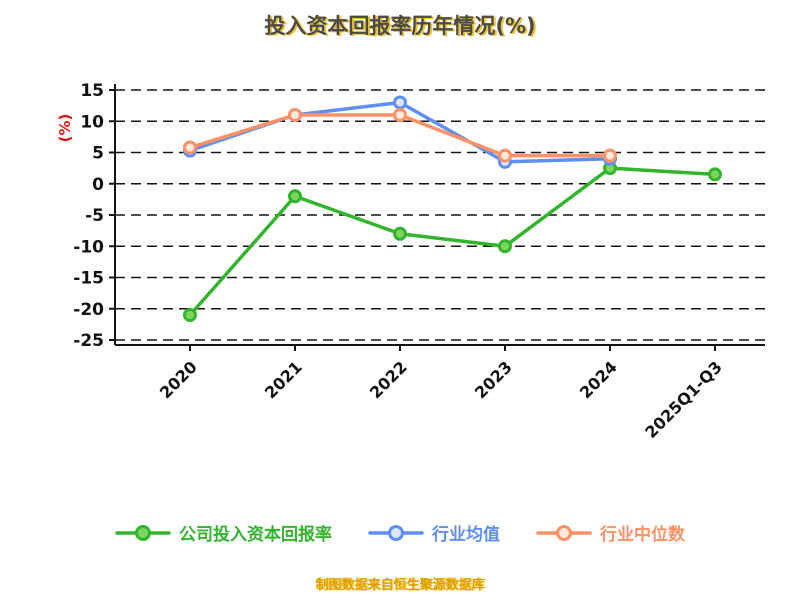 The width and height of the screenshot is (800, 600). I want to click on legend-label: 行业均值, so click(466, 535).